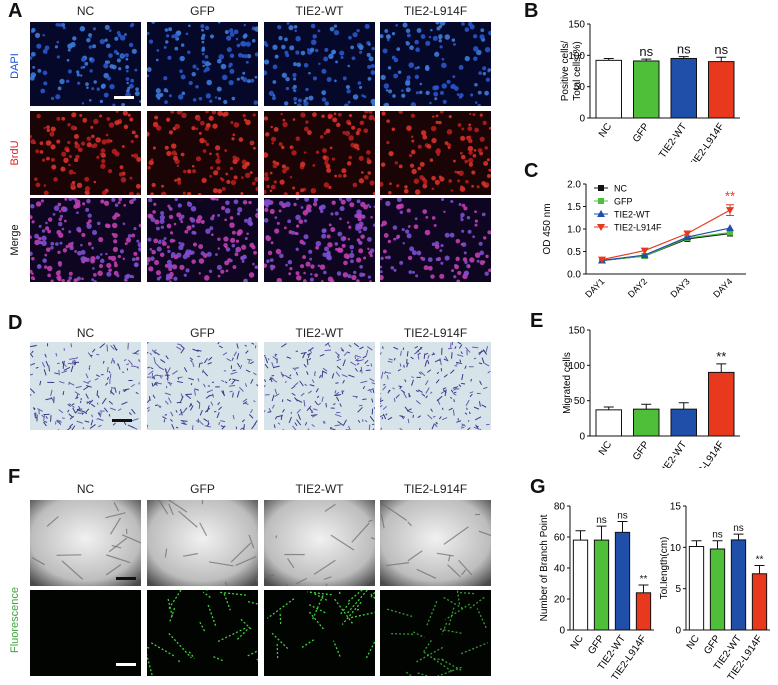 This screenshot has height=685, width=778. Describe the element at coordinates (15, 11) in the screenshot. I see `panel-label-a: A` at that location.